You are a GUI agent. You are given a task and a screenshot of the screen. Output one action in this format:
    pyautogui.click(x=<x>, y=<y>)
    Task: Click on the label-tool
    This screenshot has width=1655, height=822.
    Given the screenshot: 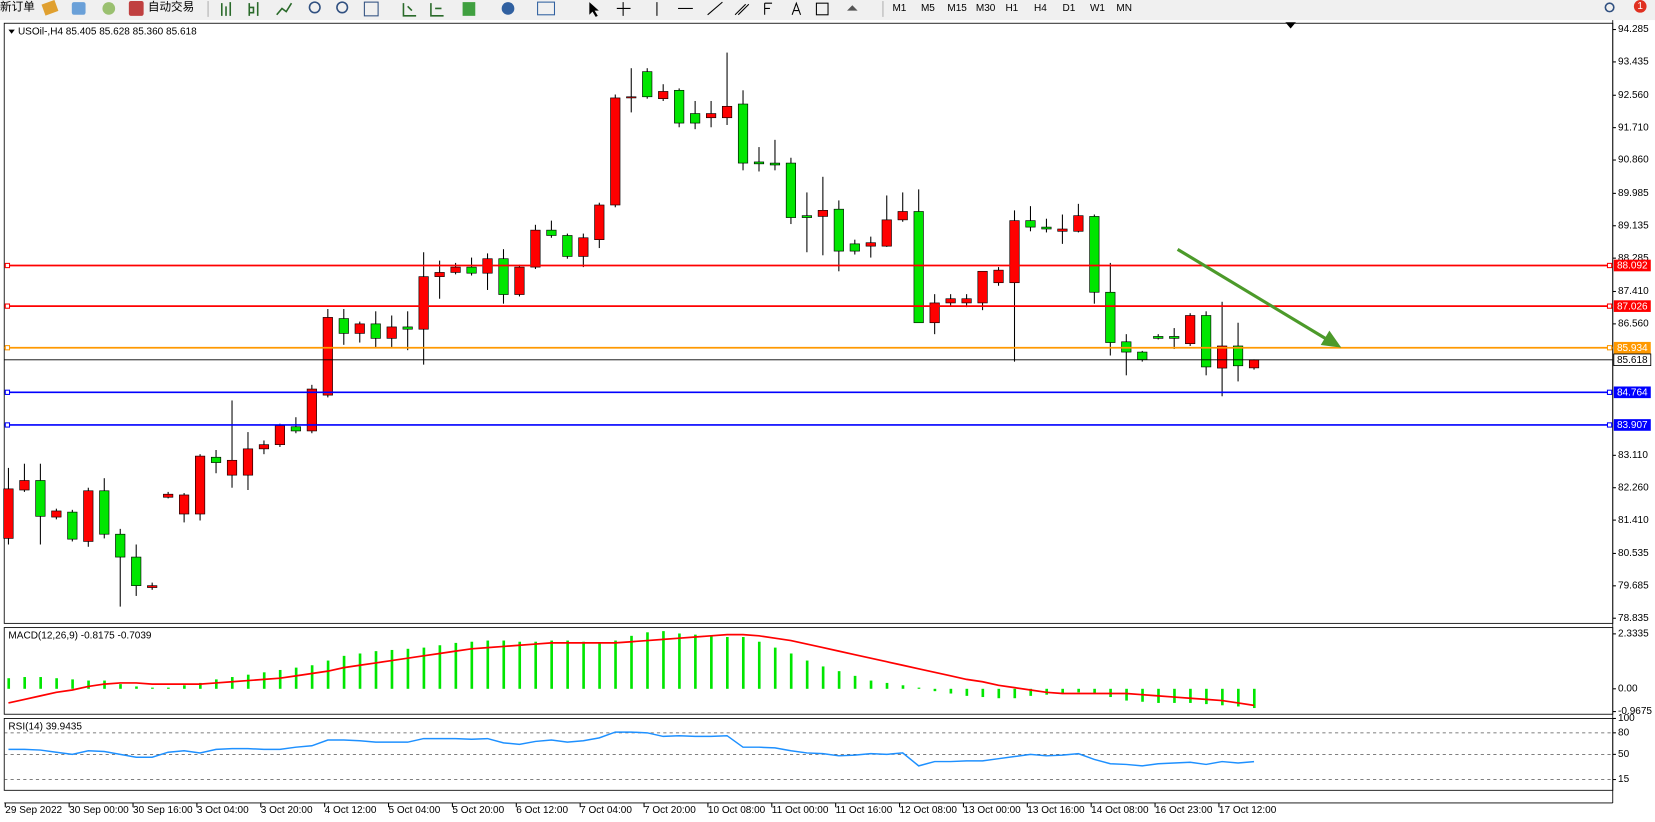 What is the action you would take?
    pyautogui.click(x=822, y=9)
    